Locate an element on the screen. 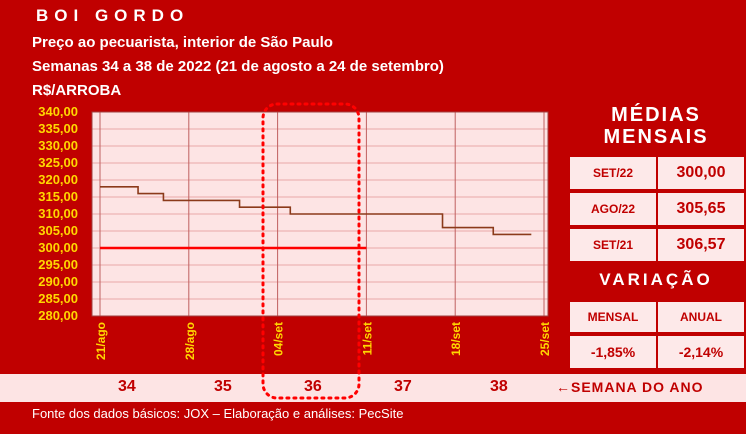 Image resolution: width=746 pixels, height=434 pixels. media-label-ago22: AGO/22 is located at coordinates (613, 209).